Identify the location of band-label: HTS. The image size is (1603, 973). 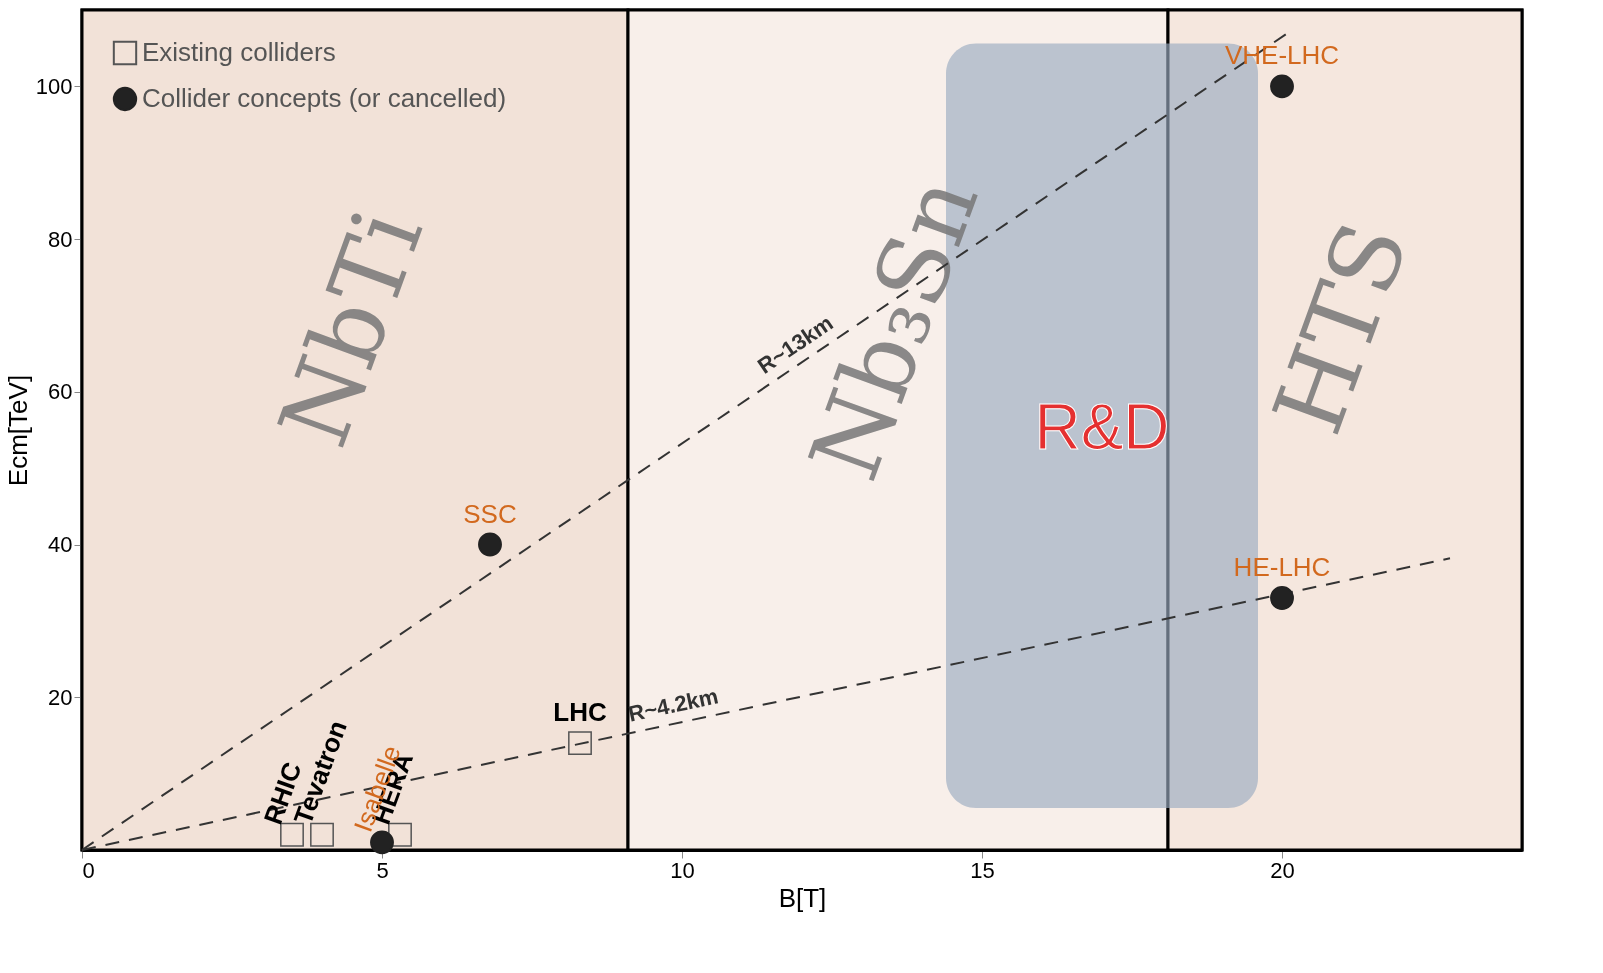
(1341, 328).